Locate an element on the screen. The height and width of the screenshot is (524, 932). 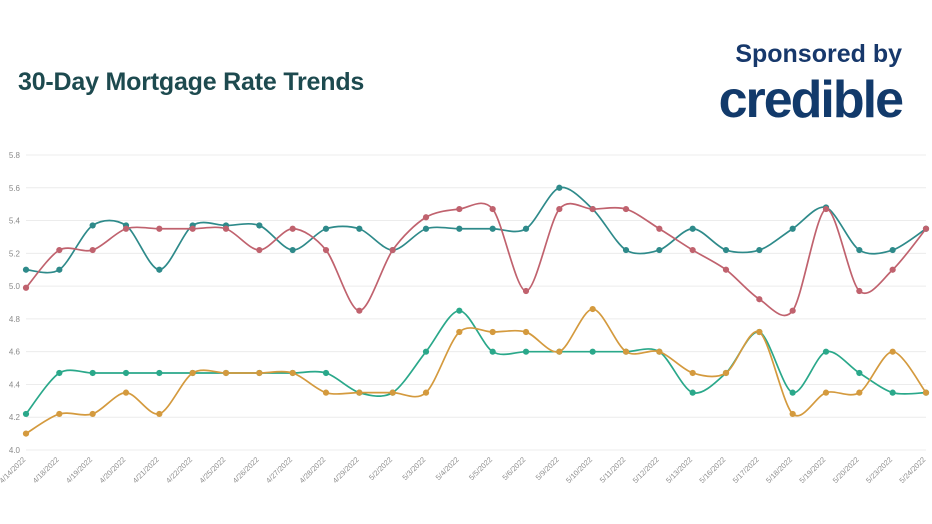
y-axis-tick-label: 5.8 is located at coordinates (15, 155).